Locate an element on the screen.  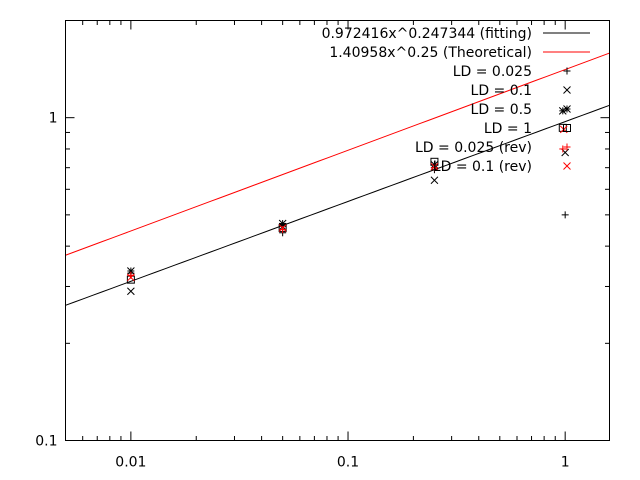
legend-label: LD = 1 is located at coordinates (508, 129).